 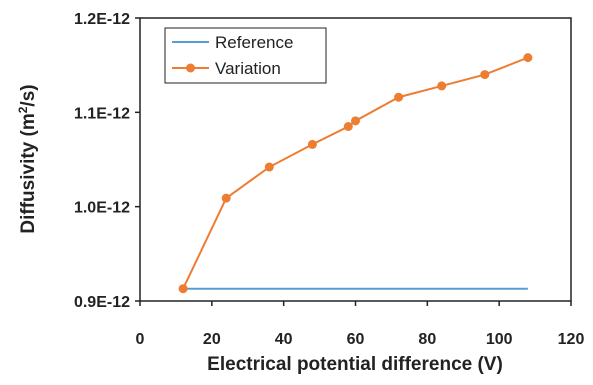 I want to click on legend: Reference Variation, so click(x=245, y=55).